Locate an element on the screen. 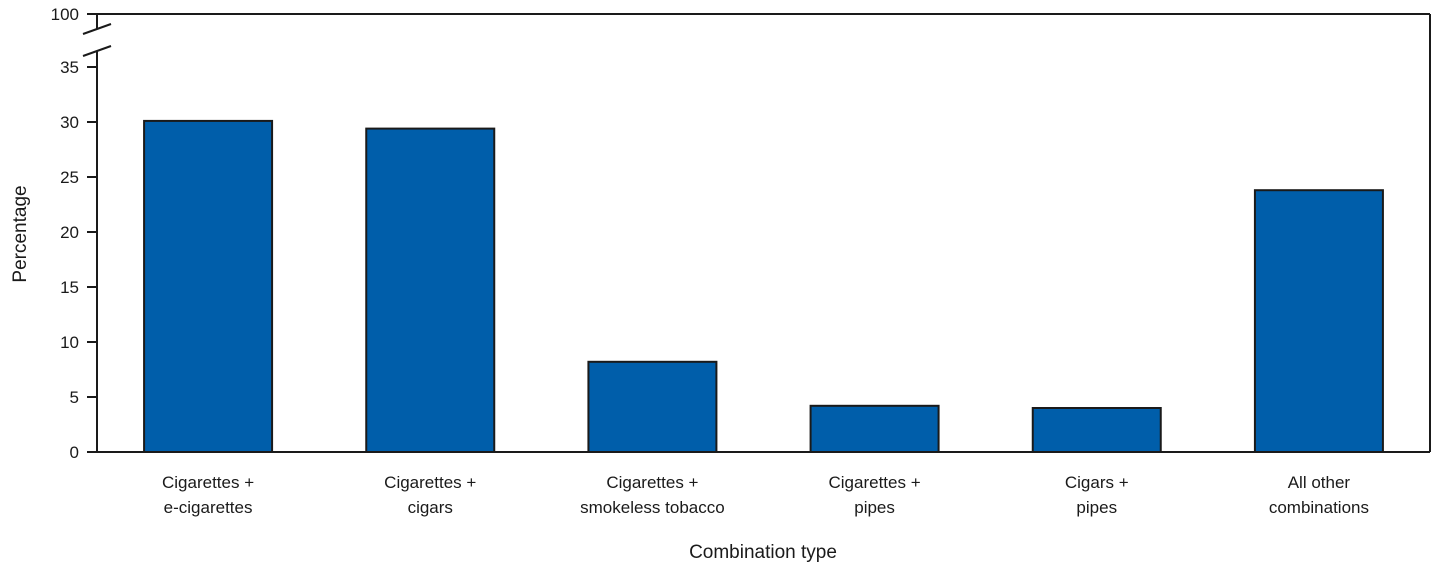 The width and height of the screenshot is (1435, 567). y-tick-label-5: 5 is located at coordinates (74, 397).